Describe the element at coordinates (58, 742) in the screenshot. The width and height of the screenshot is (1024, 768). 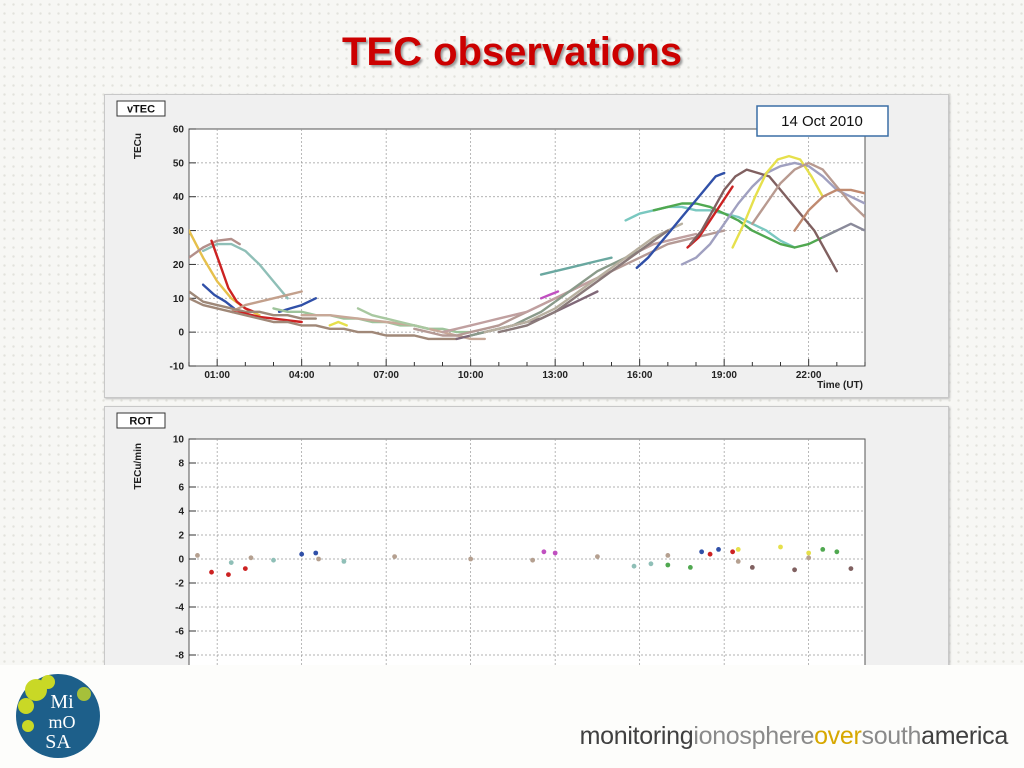
I see `svg-text: SA` at that location.